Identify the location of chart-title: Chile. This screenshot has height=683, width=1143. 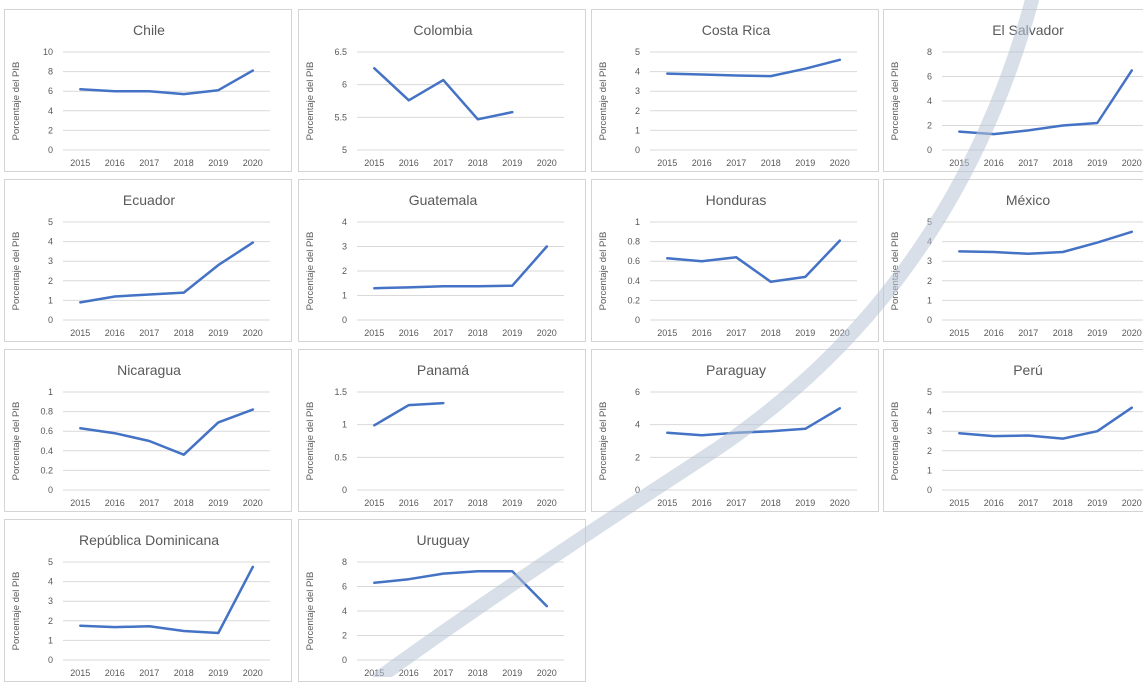
(149, 30).